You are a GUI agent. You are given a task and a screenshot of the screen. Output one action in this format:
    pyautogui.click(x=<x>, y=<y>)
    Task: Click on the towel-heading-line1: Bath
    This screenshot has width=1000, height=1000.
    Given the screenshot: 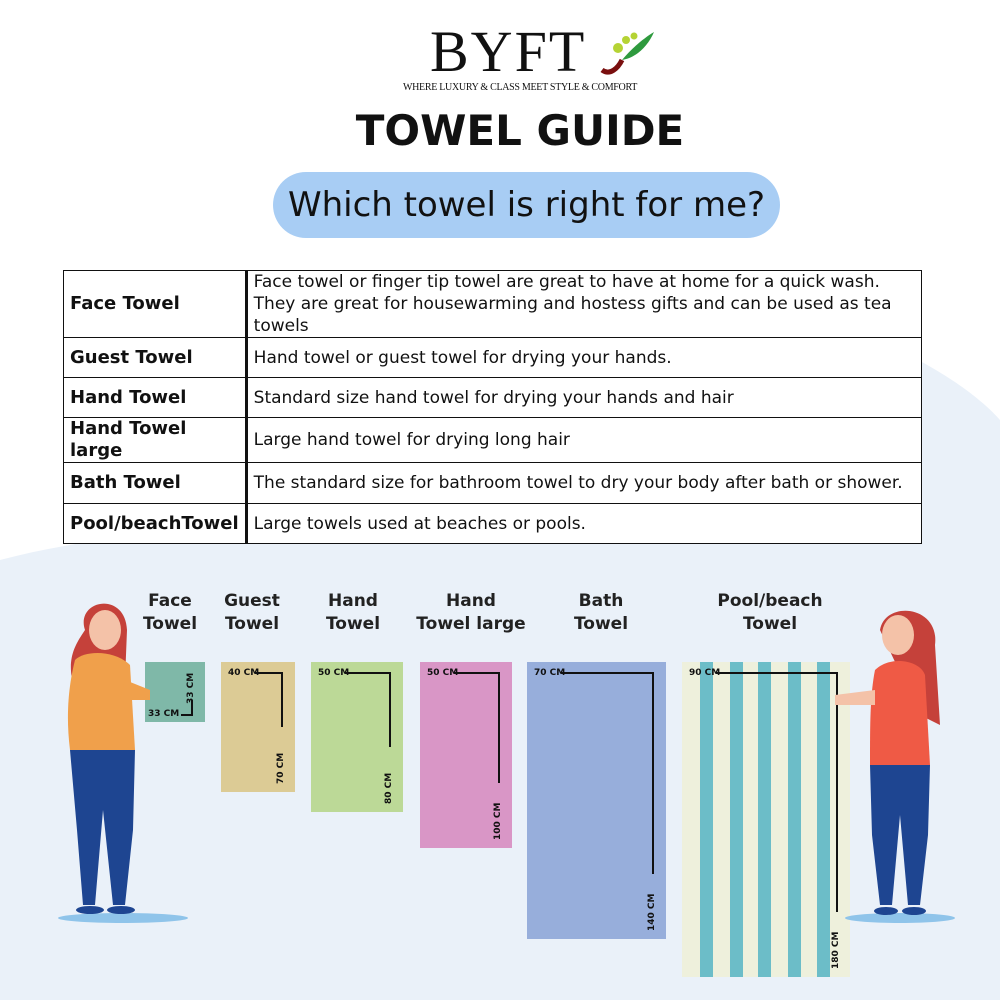 What is the action you would take?
    pyautogui.click(x=601, y=601)
    